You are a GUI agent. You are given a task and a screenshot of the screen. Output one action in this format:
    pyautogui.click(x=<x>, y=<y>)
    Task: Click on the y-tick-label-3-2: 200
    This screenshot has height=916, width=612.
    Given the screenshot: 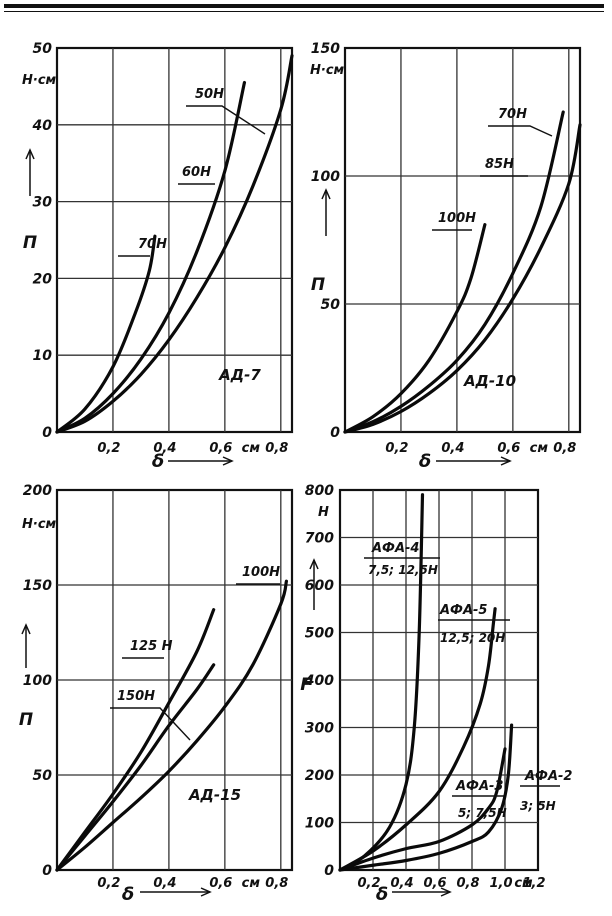 What is the action you would take?
    pyautogui.click(x=319, y=776)
    